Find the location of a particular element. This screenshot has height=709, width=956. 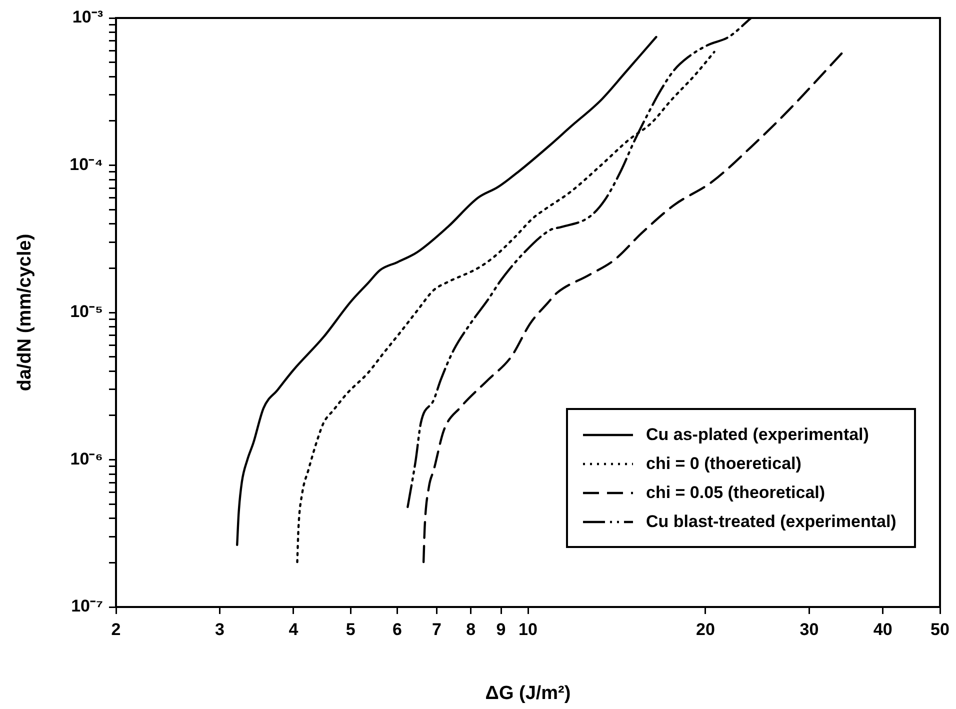

legend-label: chi = 0 (thoeretical) is located at coordinates (724, 464).